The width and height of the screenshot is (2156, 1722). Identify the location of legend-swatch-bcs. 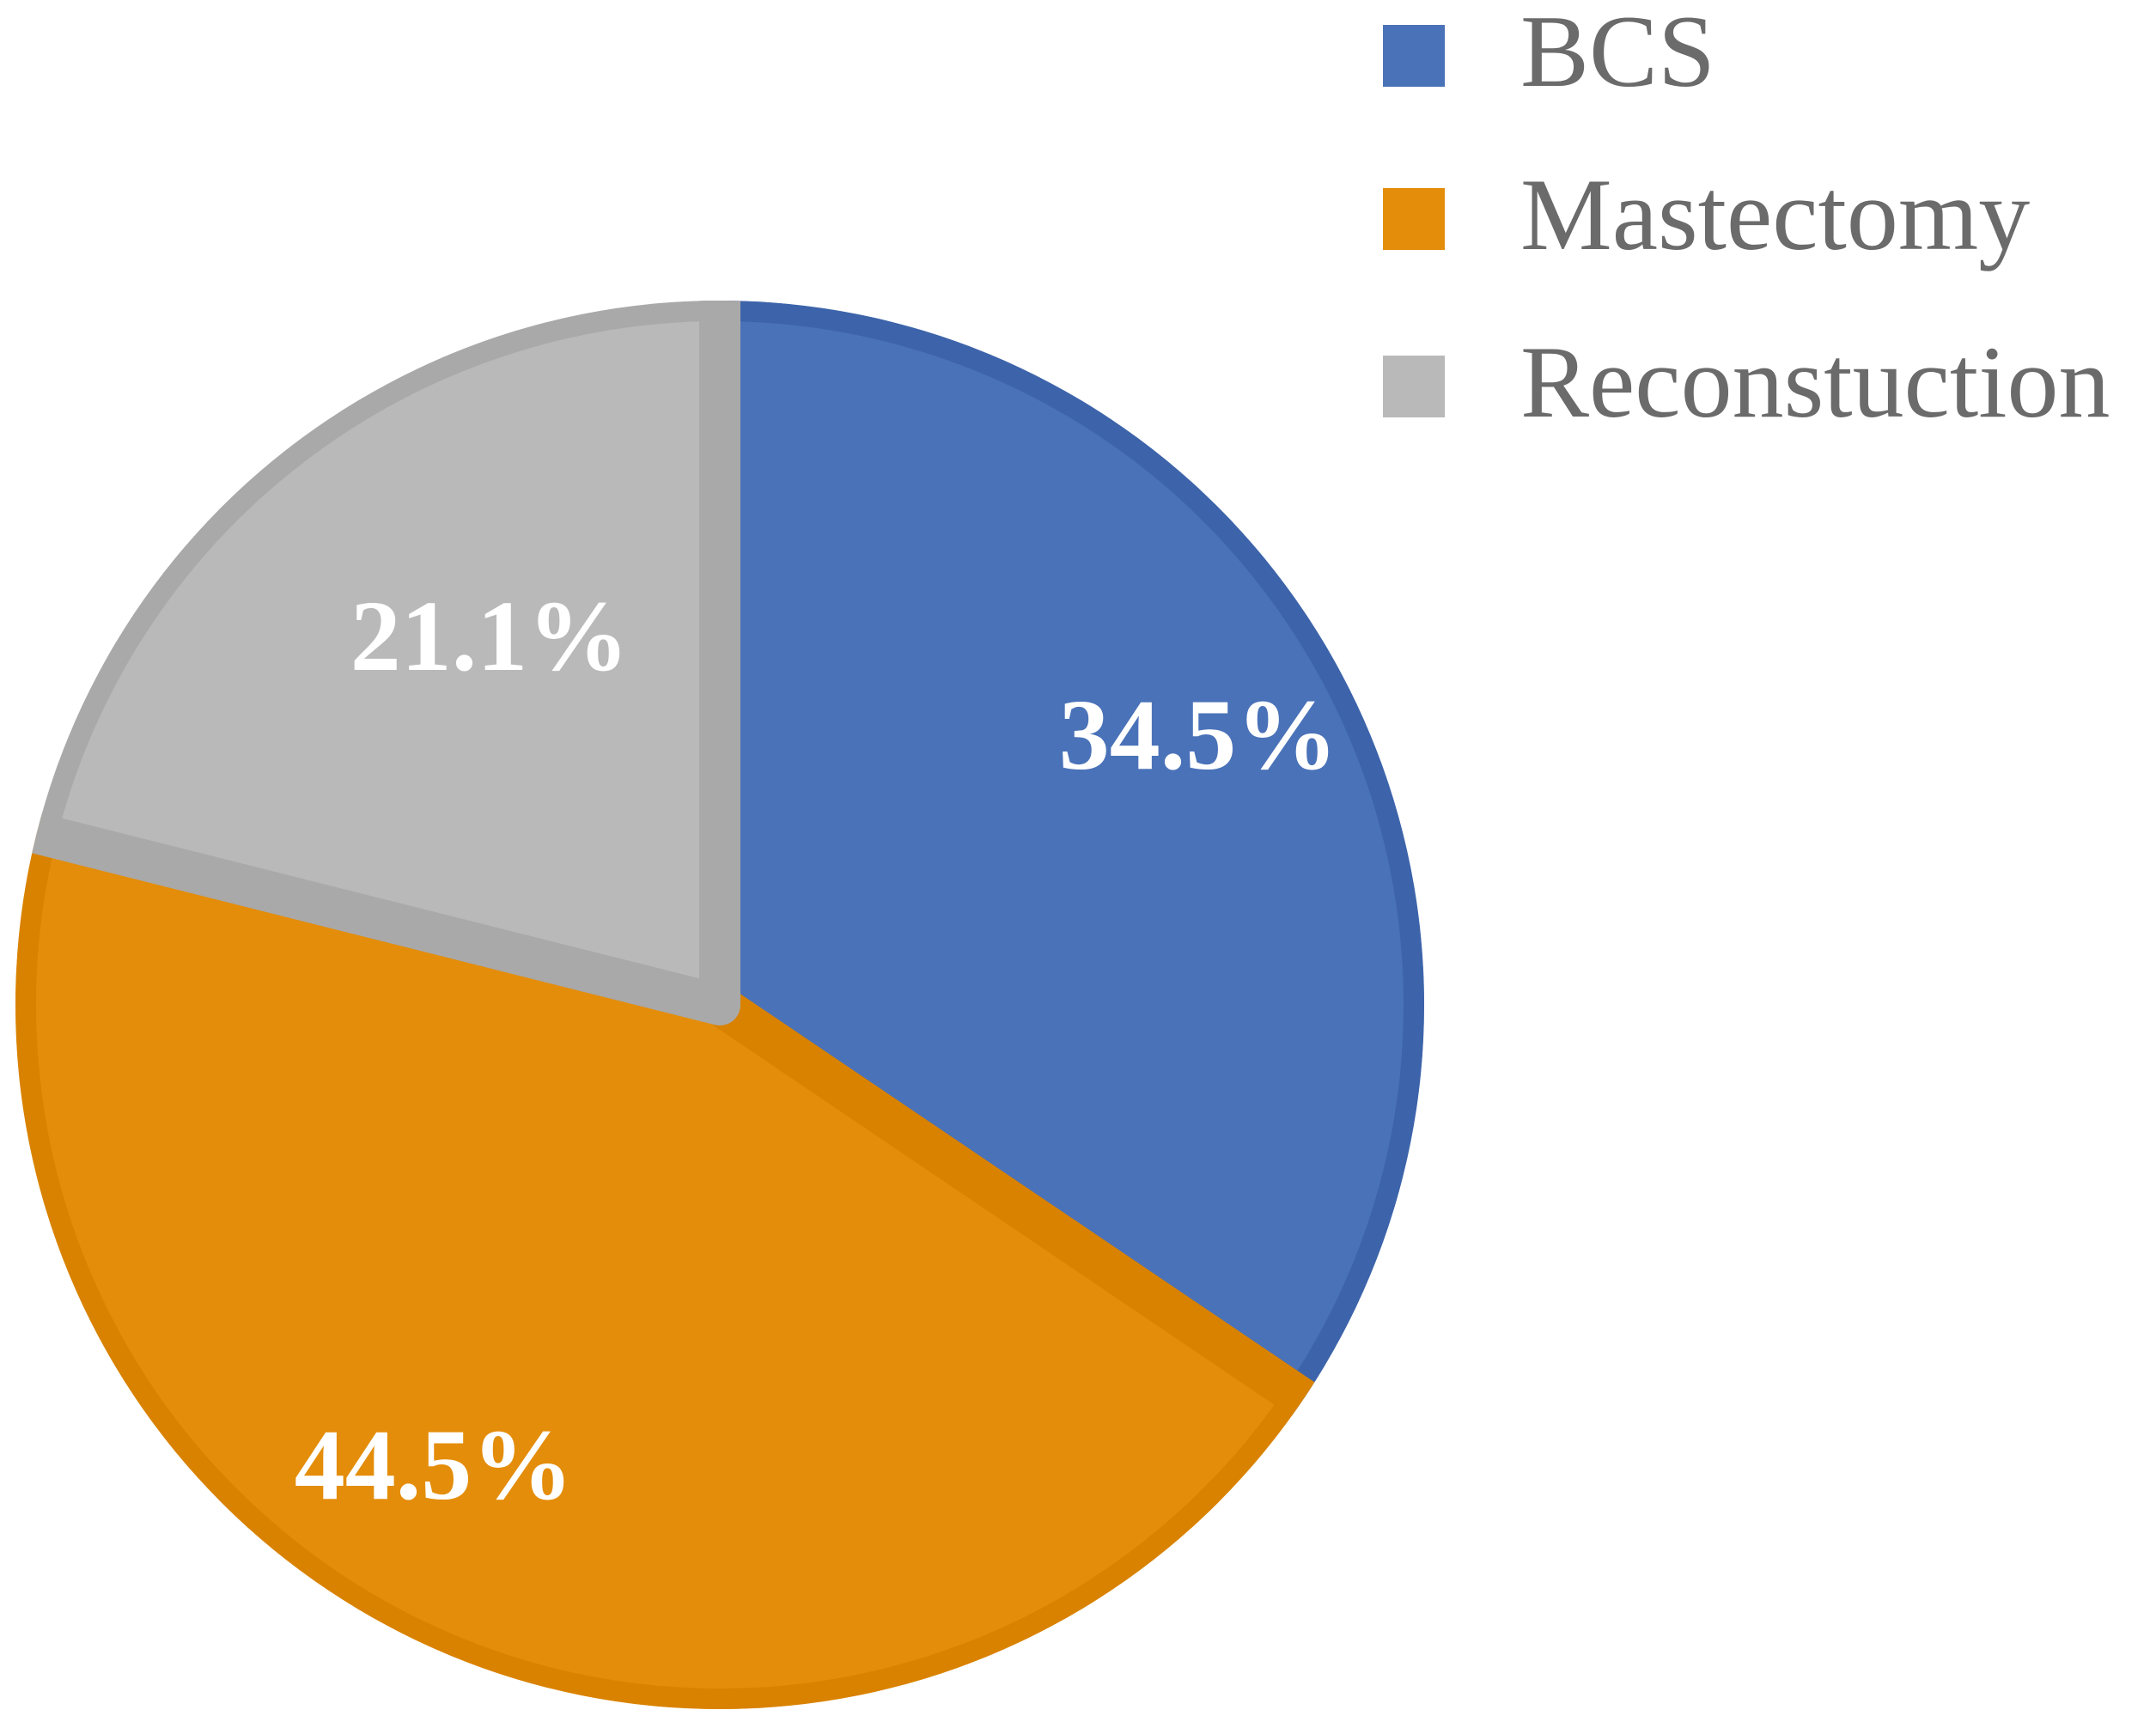
(1414, 56).